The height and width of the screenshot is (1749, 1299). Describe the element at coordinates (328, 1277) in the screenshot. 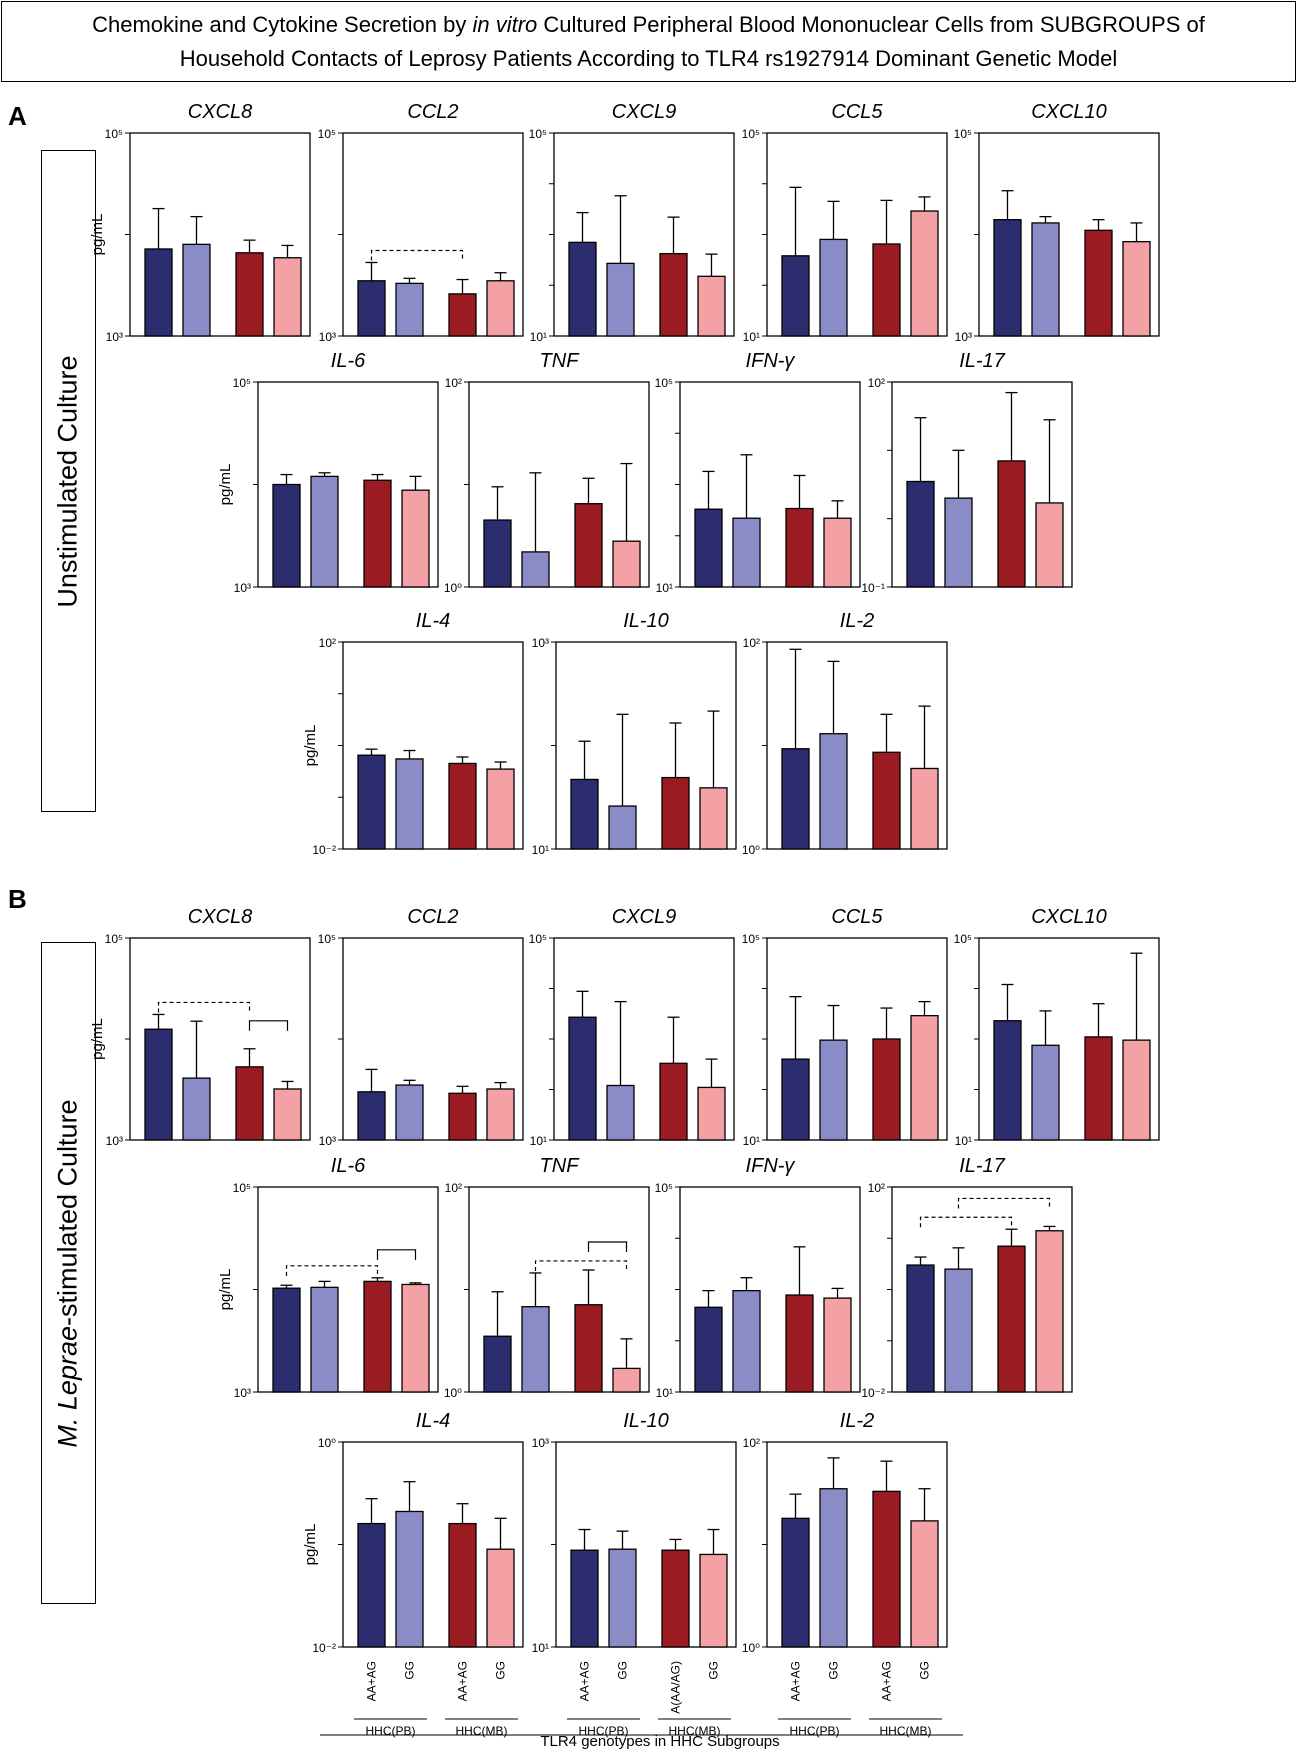

I see `chart-b-il-6: IL-6 10³ 10⁵ pg/mL` at that location.